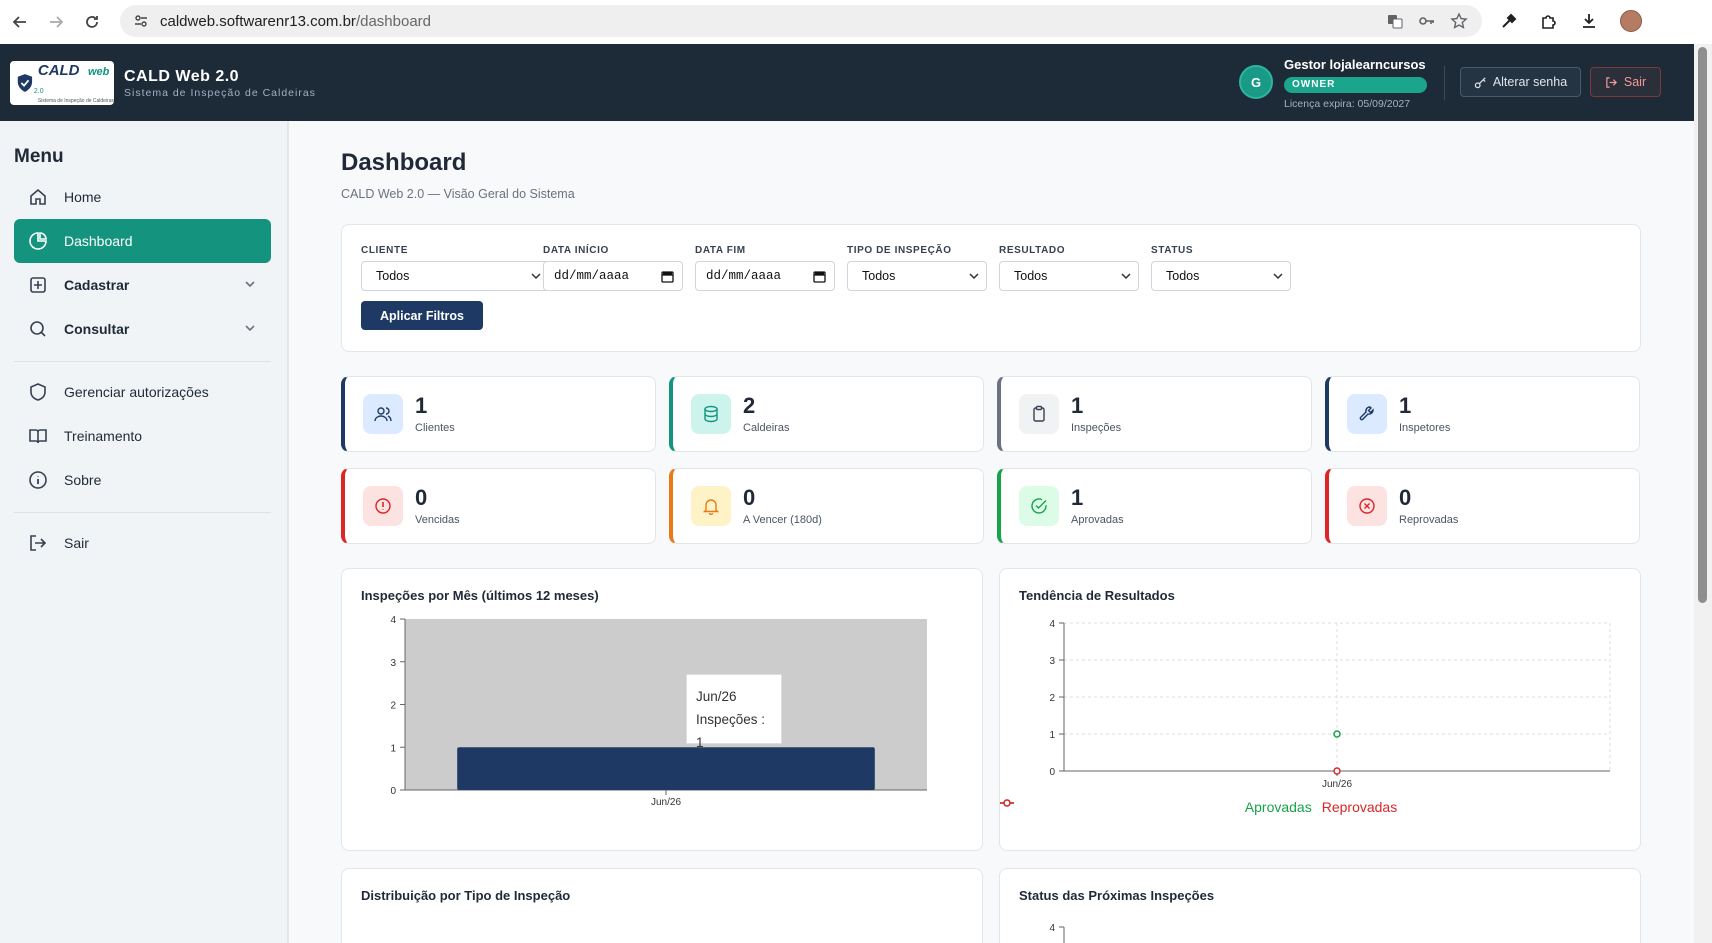  What do you see at coordinates (393, 663) in the screenshot?
I see `y-tick-label: 3` at bounding box center [393, 663].